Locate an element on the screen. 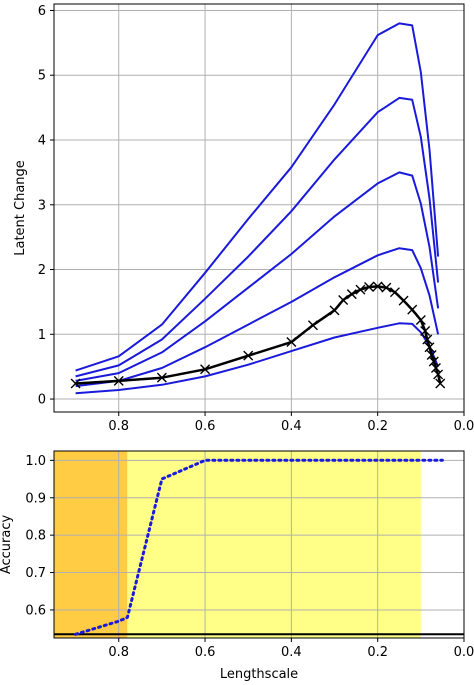 The width and height of the screenshot is (474, 685). y-axis-label: Accuracy is located at coordinates (7, 545).